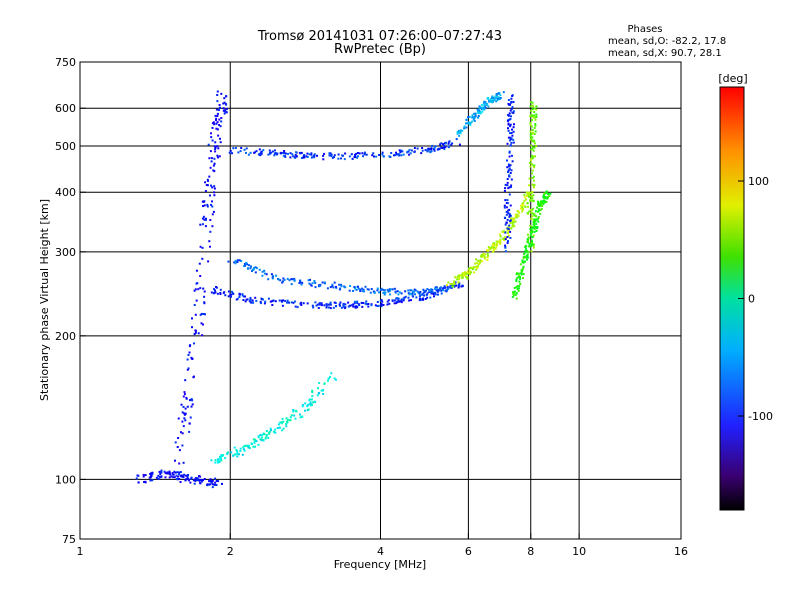 The height and width of the screenshot is (600, 800). Describe the element at coordinates (69, 539) in the screenshot. I see `y-tick-label: 75` at that location.